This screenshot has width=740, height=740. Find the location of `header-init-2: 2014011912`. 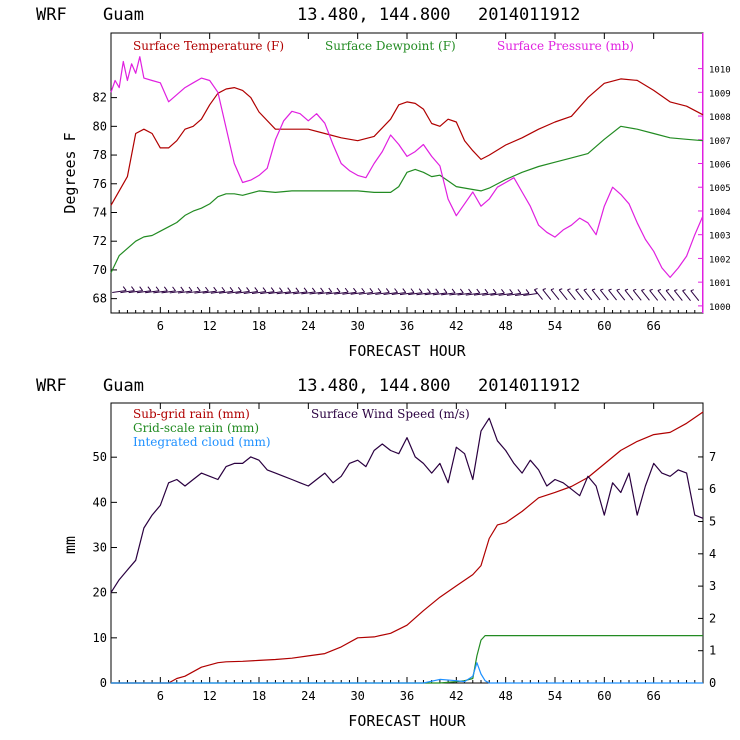

header-init-2: 2014011912 is located at coordinates (529, 386).